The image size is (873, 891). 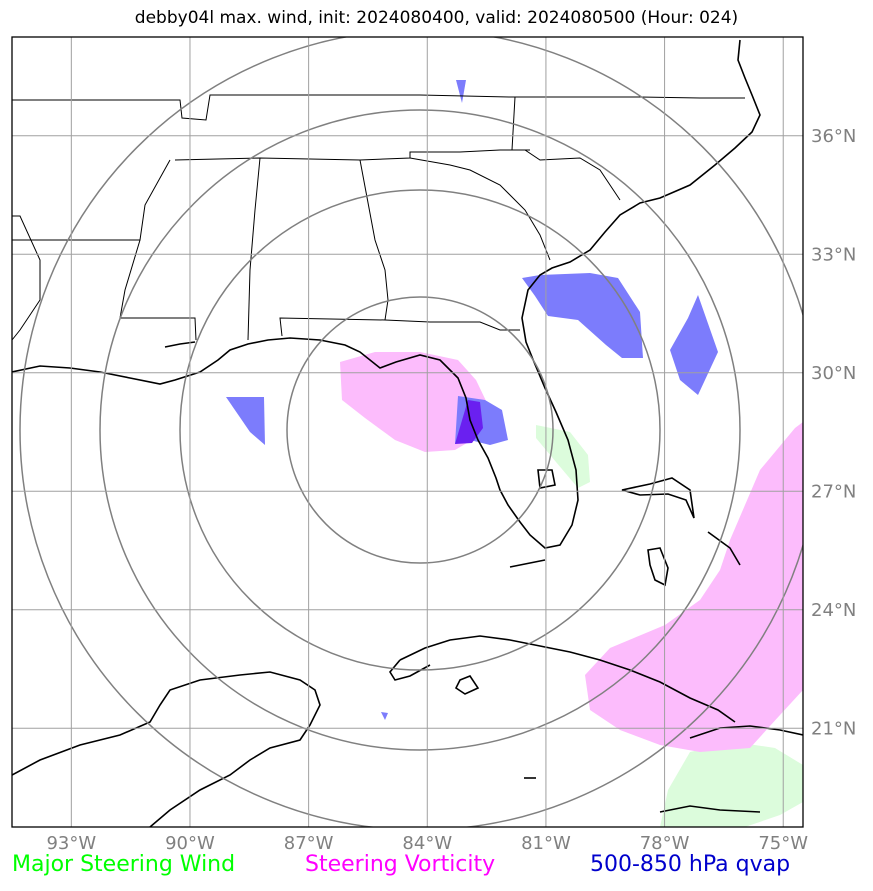 I want to click on latitude-tick-label: 36°N, so click(x=833, y=136).